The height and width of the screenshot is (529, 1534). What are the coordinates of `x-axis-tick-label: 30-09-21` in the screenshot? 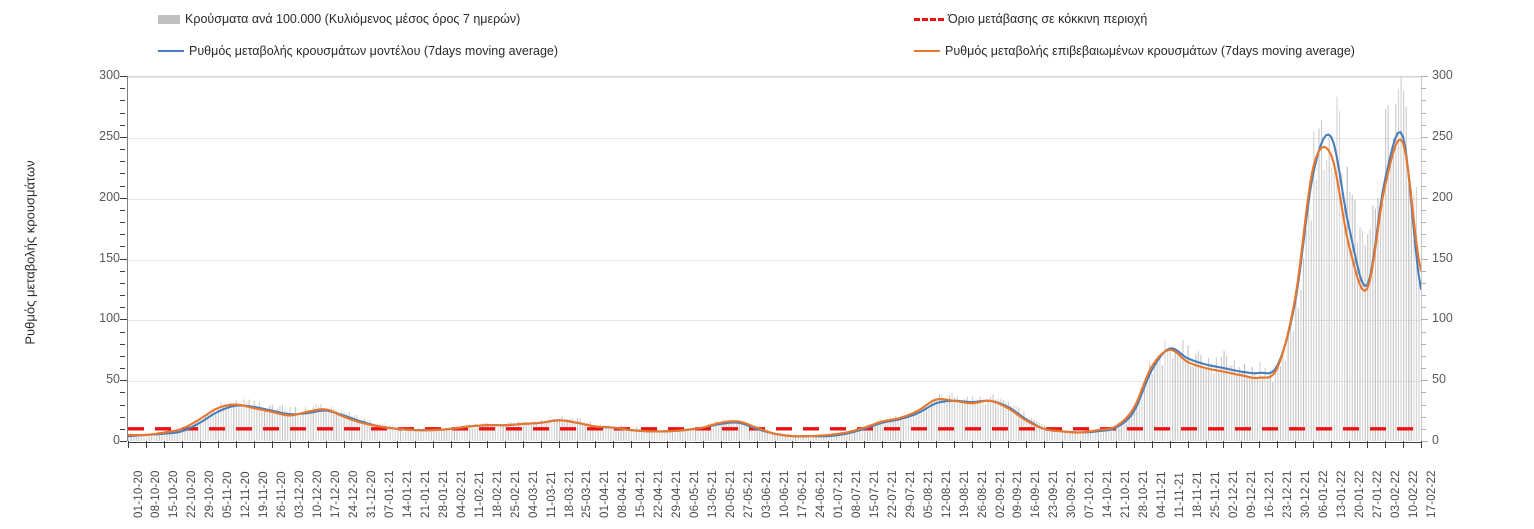 It's located at (1072, 494).